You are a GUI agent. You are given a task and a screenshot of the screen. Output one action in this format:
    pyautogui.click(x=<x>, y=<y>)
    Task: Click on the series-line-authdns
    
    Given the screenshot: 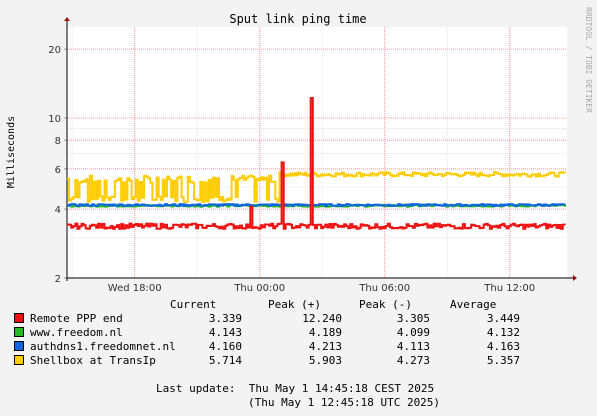 What is the action you would take?
    pyautogui.click(x=316, y=205)
    